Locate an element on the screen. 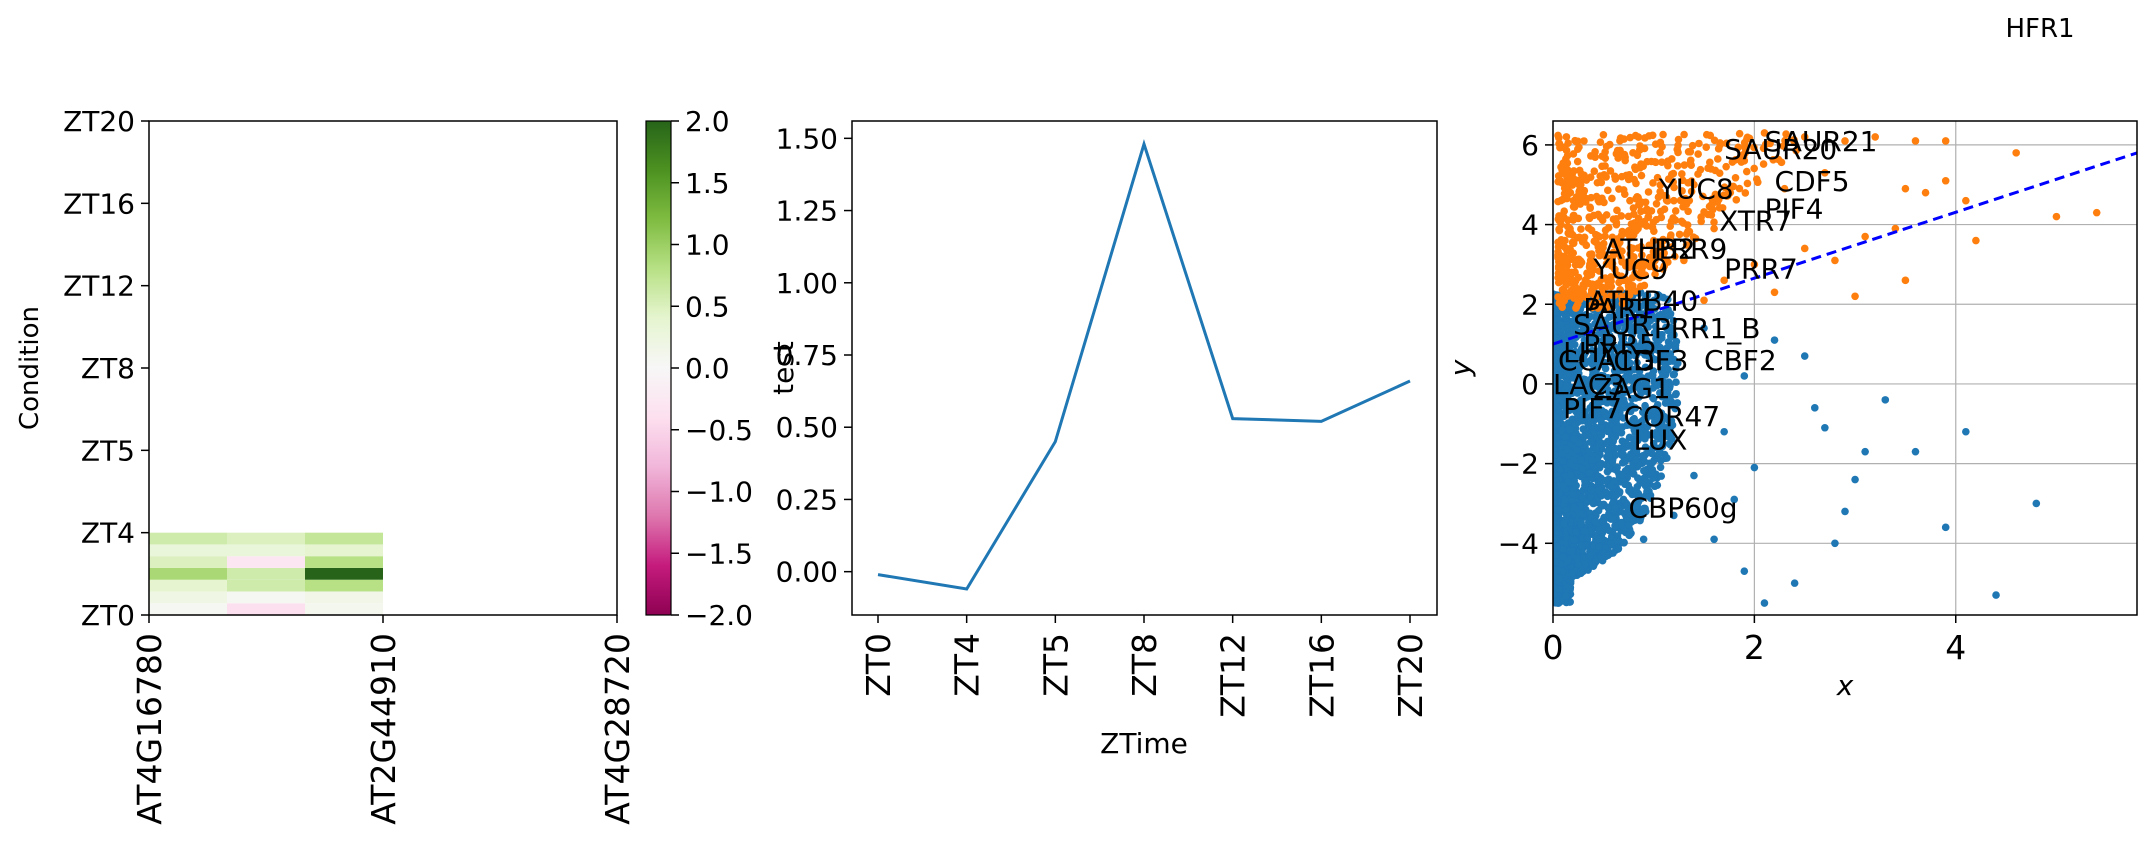  heatmap-x-ticks: AT4G16780 AT2G44910 AT4G28720 is located at coordinates (383, 720).